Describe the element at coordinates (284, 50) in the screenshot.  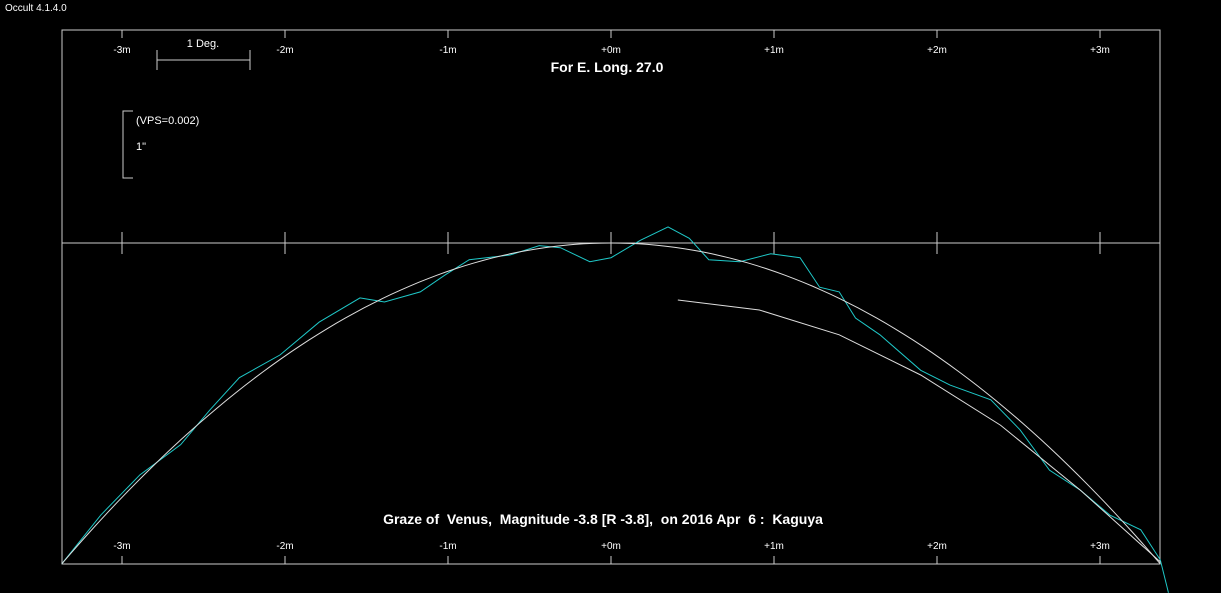
I see `top-tick-label: -2m` at that location.